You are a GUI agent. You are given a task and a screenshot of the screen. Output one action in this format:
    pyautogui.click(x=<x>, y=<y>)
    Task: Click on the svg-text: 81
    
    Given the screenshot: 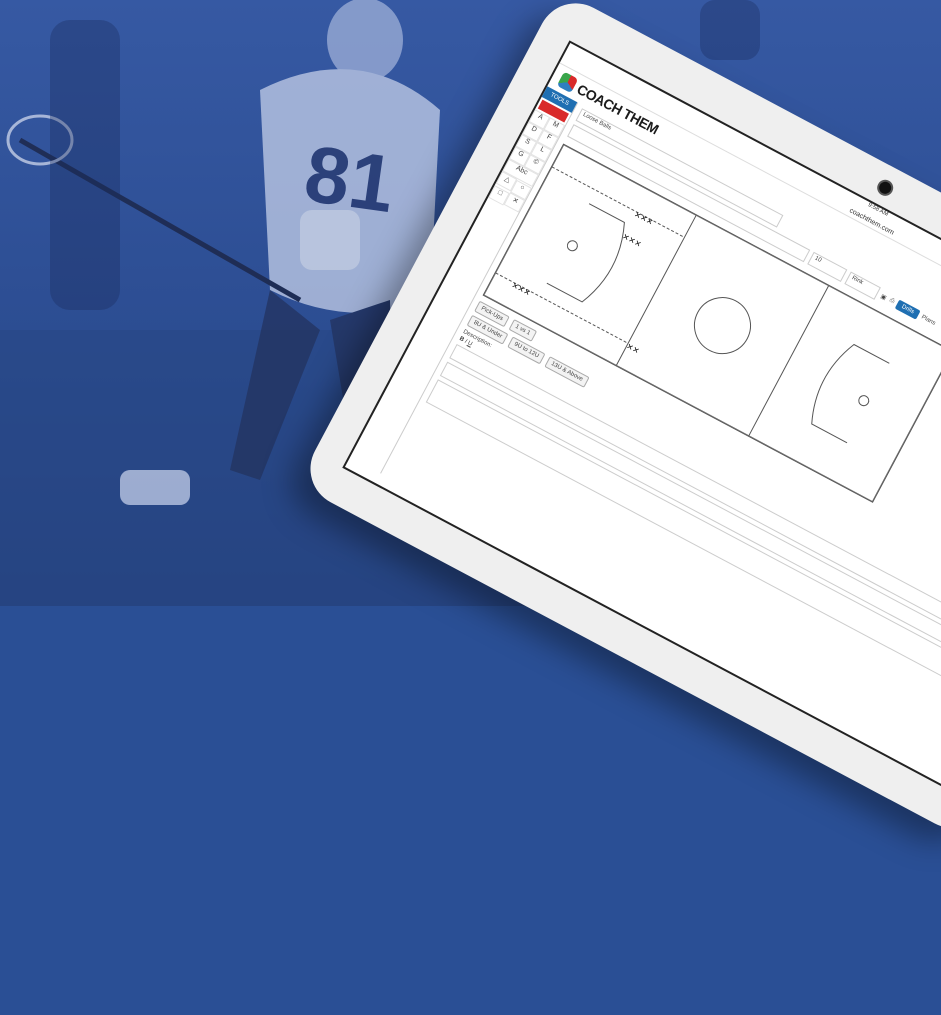 What is the action you would take?
    pyautogui.click(x=349, y=179)
    